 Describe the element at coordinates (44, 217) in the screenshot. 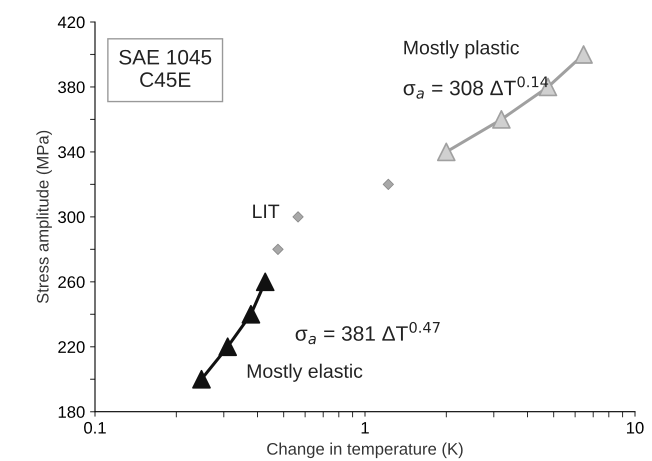

I see `y-axis-title: Stress amplitude (MPa)` at that location.